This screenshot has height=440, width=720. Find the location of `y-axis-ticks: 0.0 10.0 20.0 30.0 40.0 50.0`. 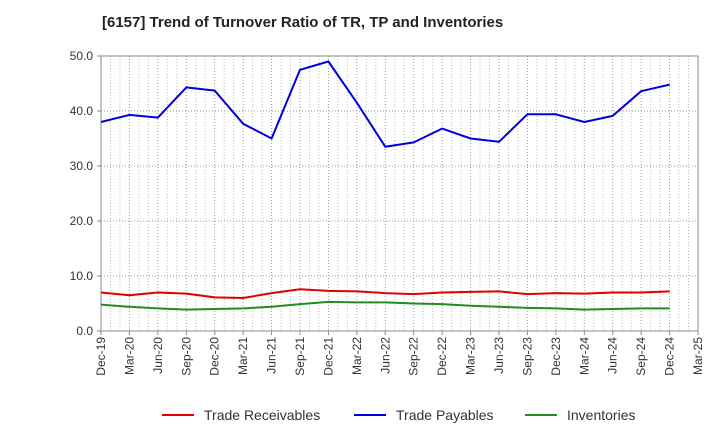

y-axis-ticks: 0.0 10.0 20.0 30.0 40.0 50.0 is located at coordinates (85, 193).